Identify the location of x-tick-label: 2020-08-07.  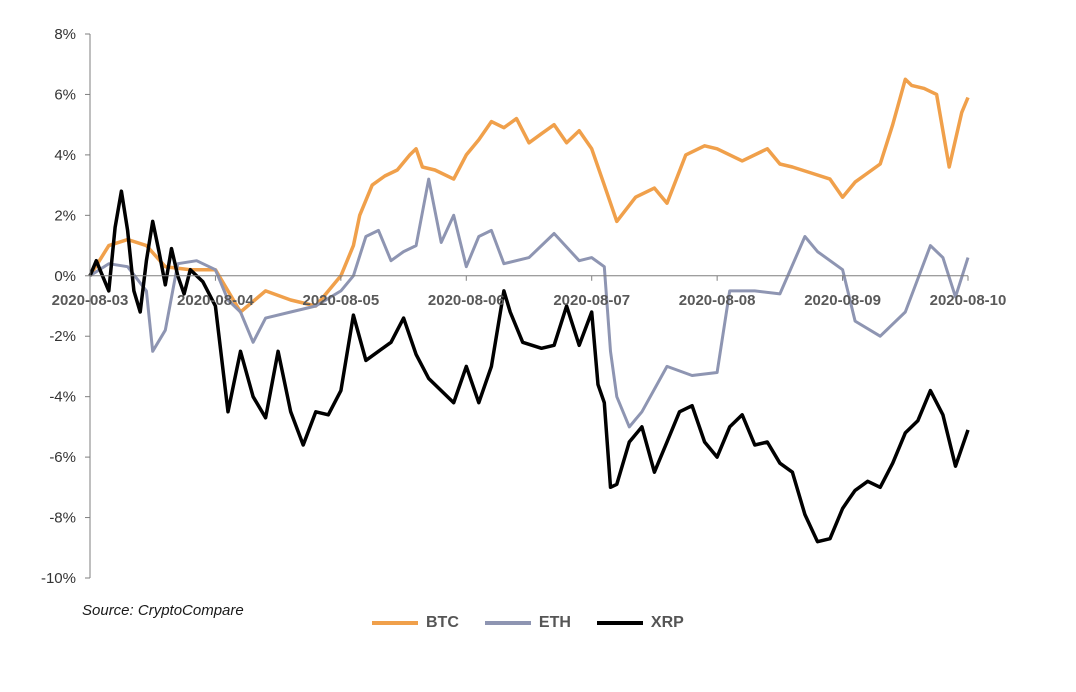
(591, 300).